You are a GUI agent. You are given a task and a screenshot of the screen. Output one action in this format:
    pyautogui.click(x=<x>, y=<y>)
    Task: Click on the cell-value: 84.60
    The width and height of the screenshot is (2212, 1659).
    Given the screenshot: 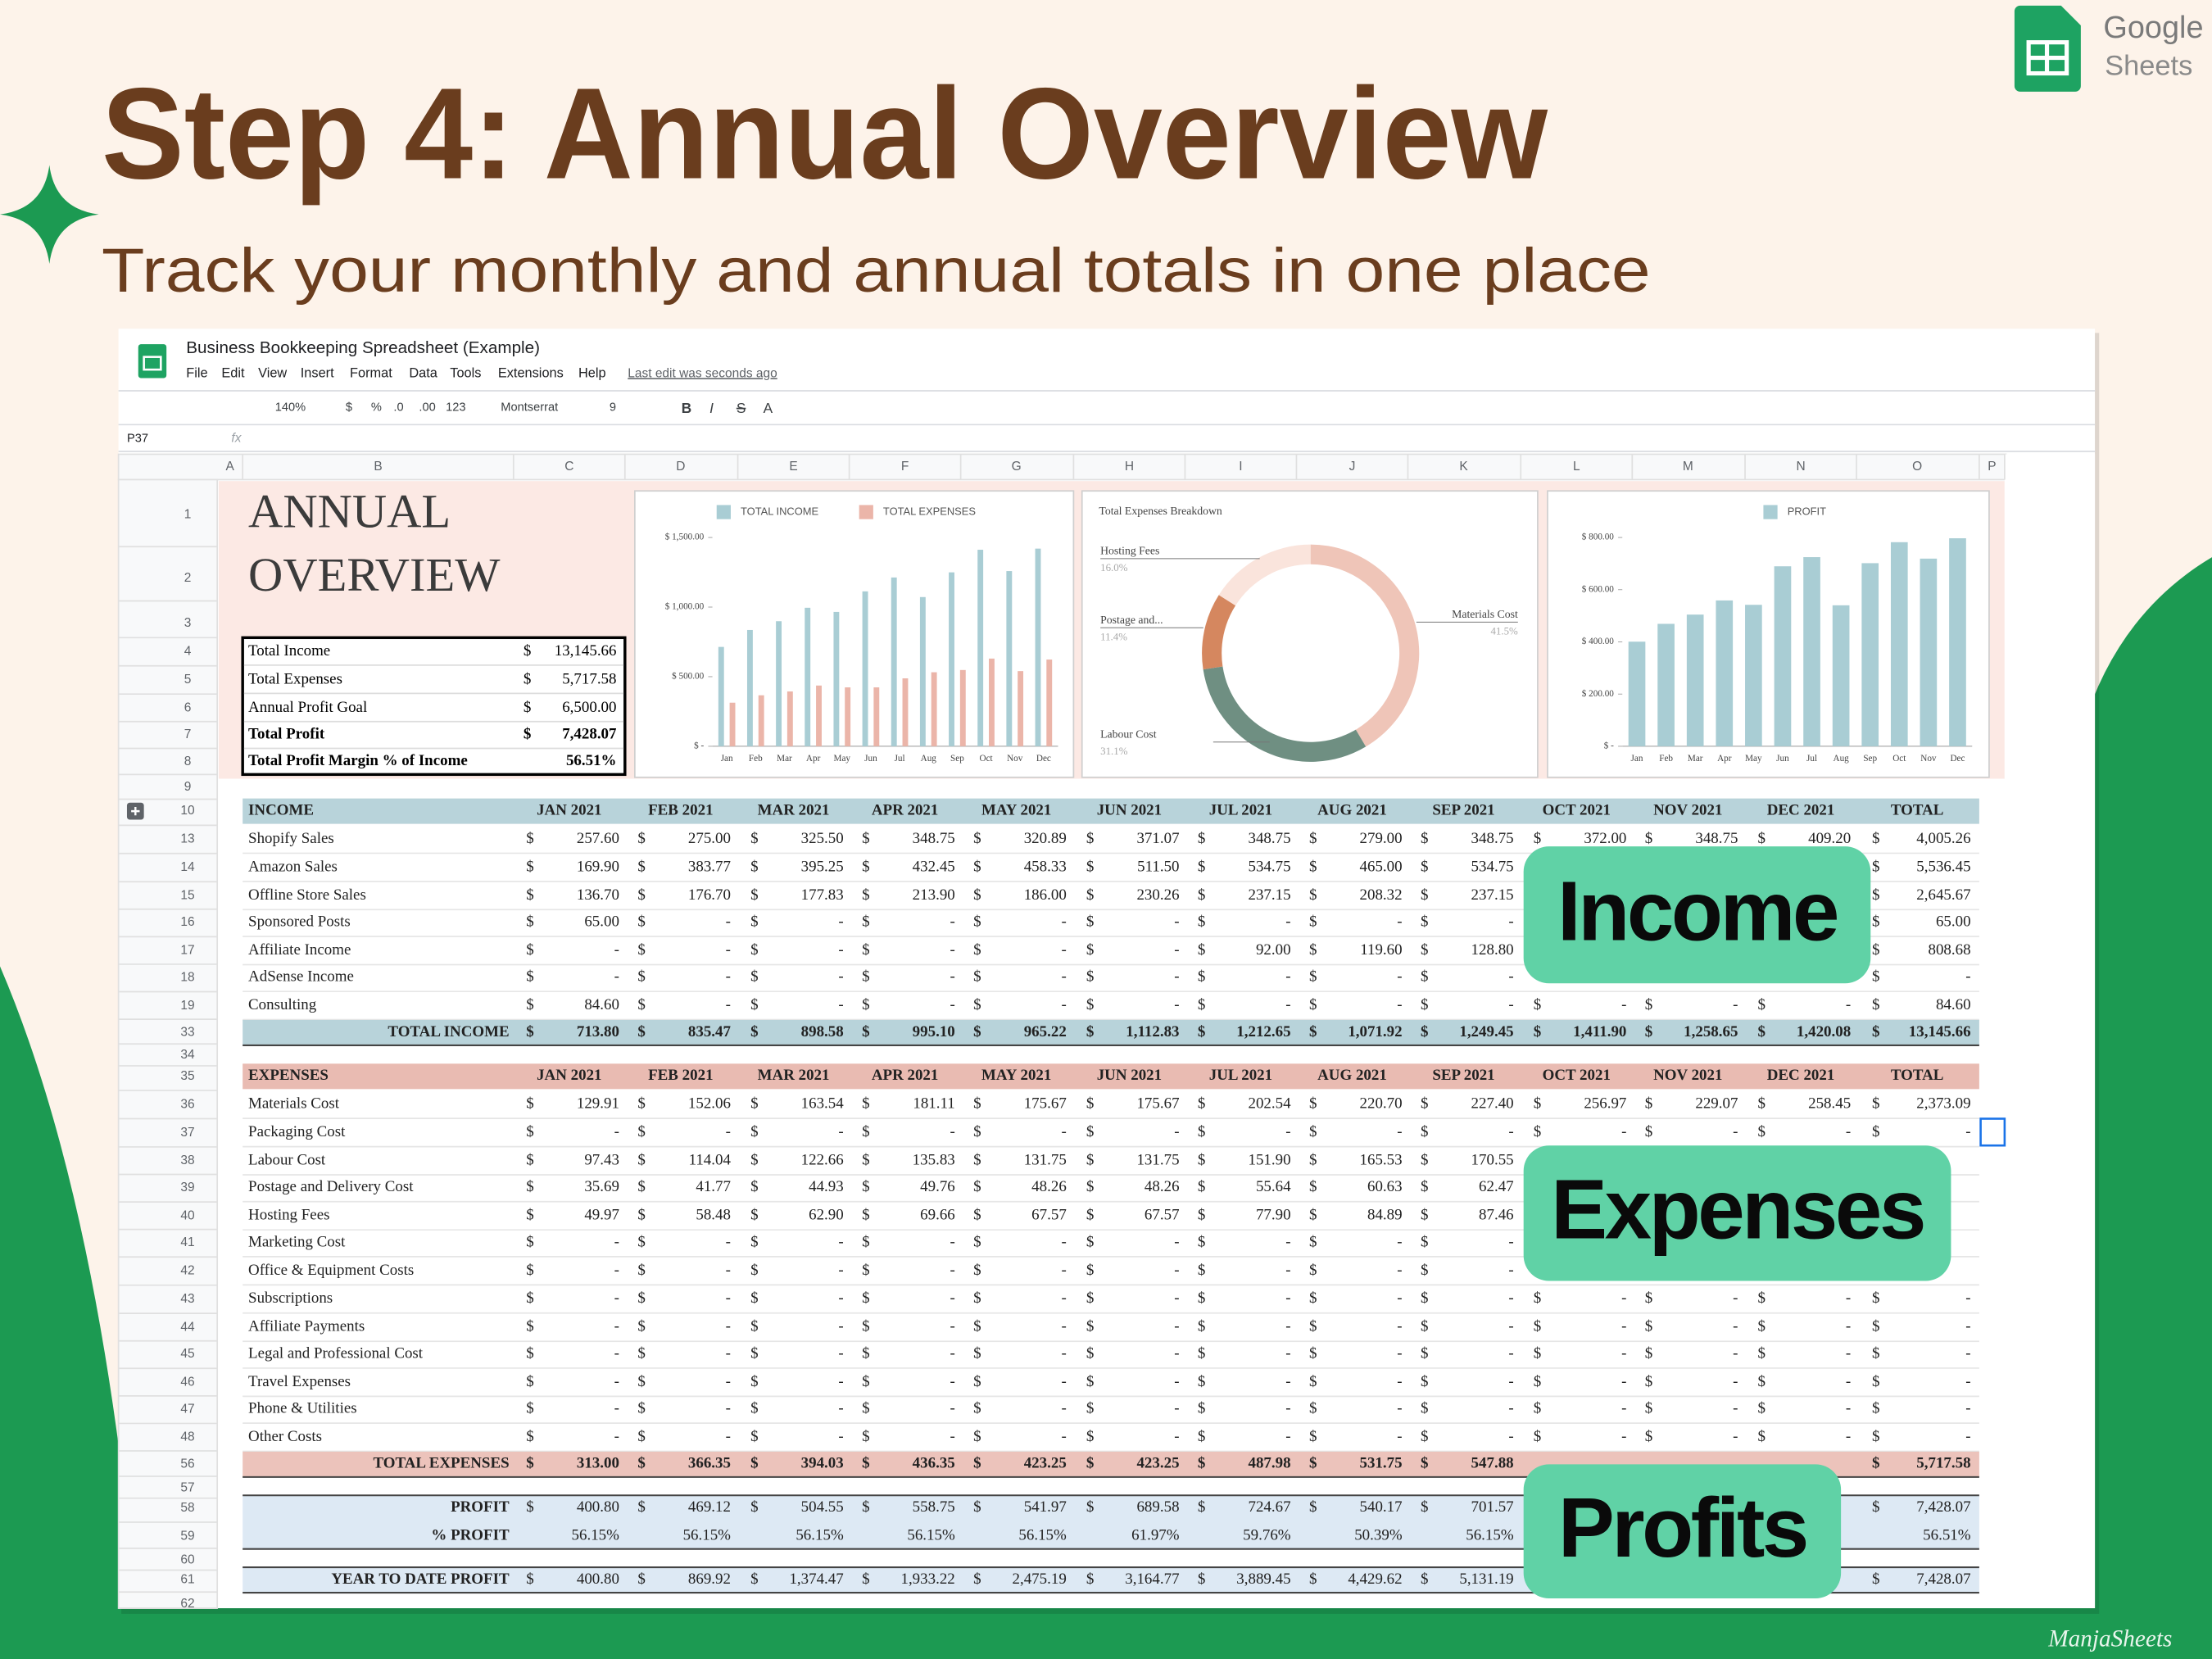 What is the action you would take?
    pyautogui.click(x=601, y=1004)
    